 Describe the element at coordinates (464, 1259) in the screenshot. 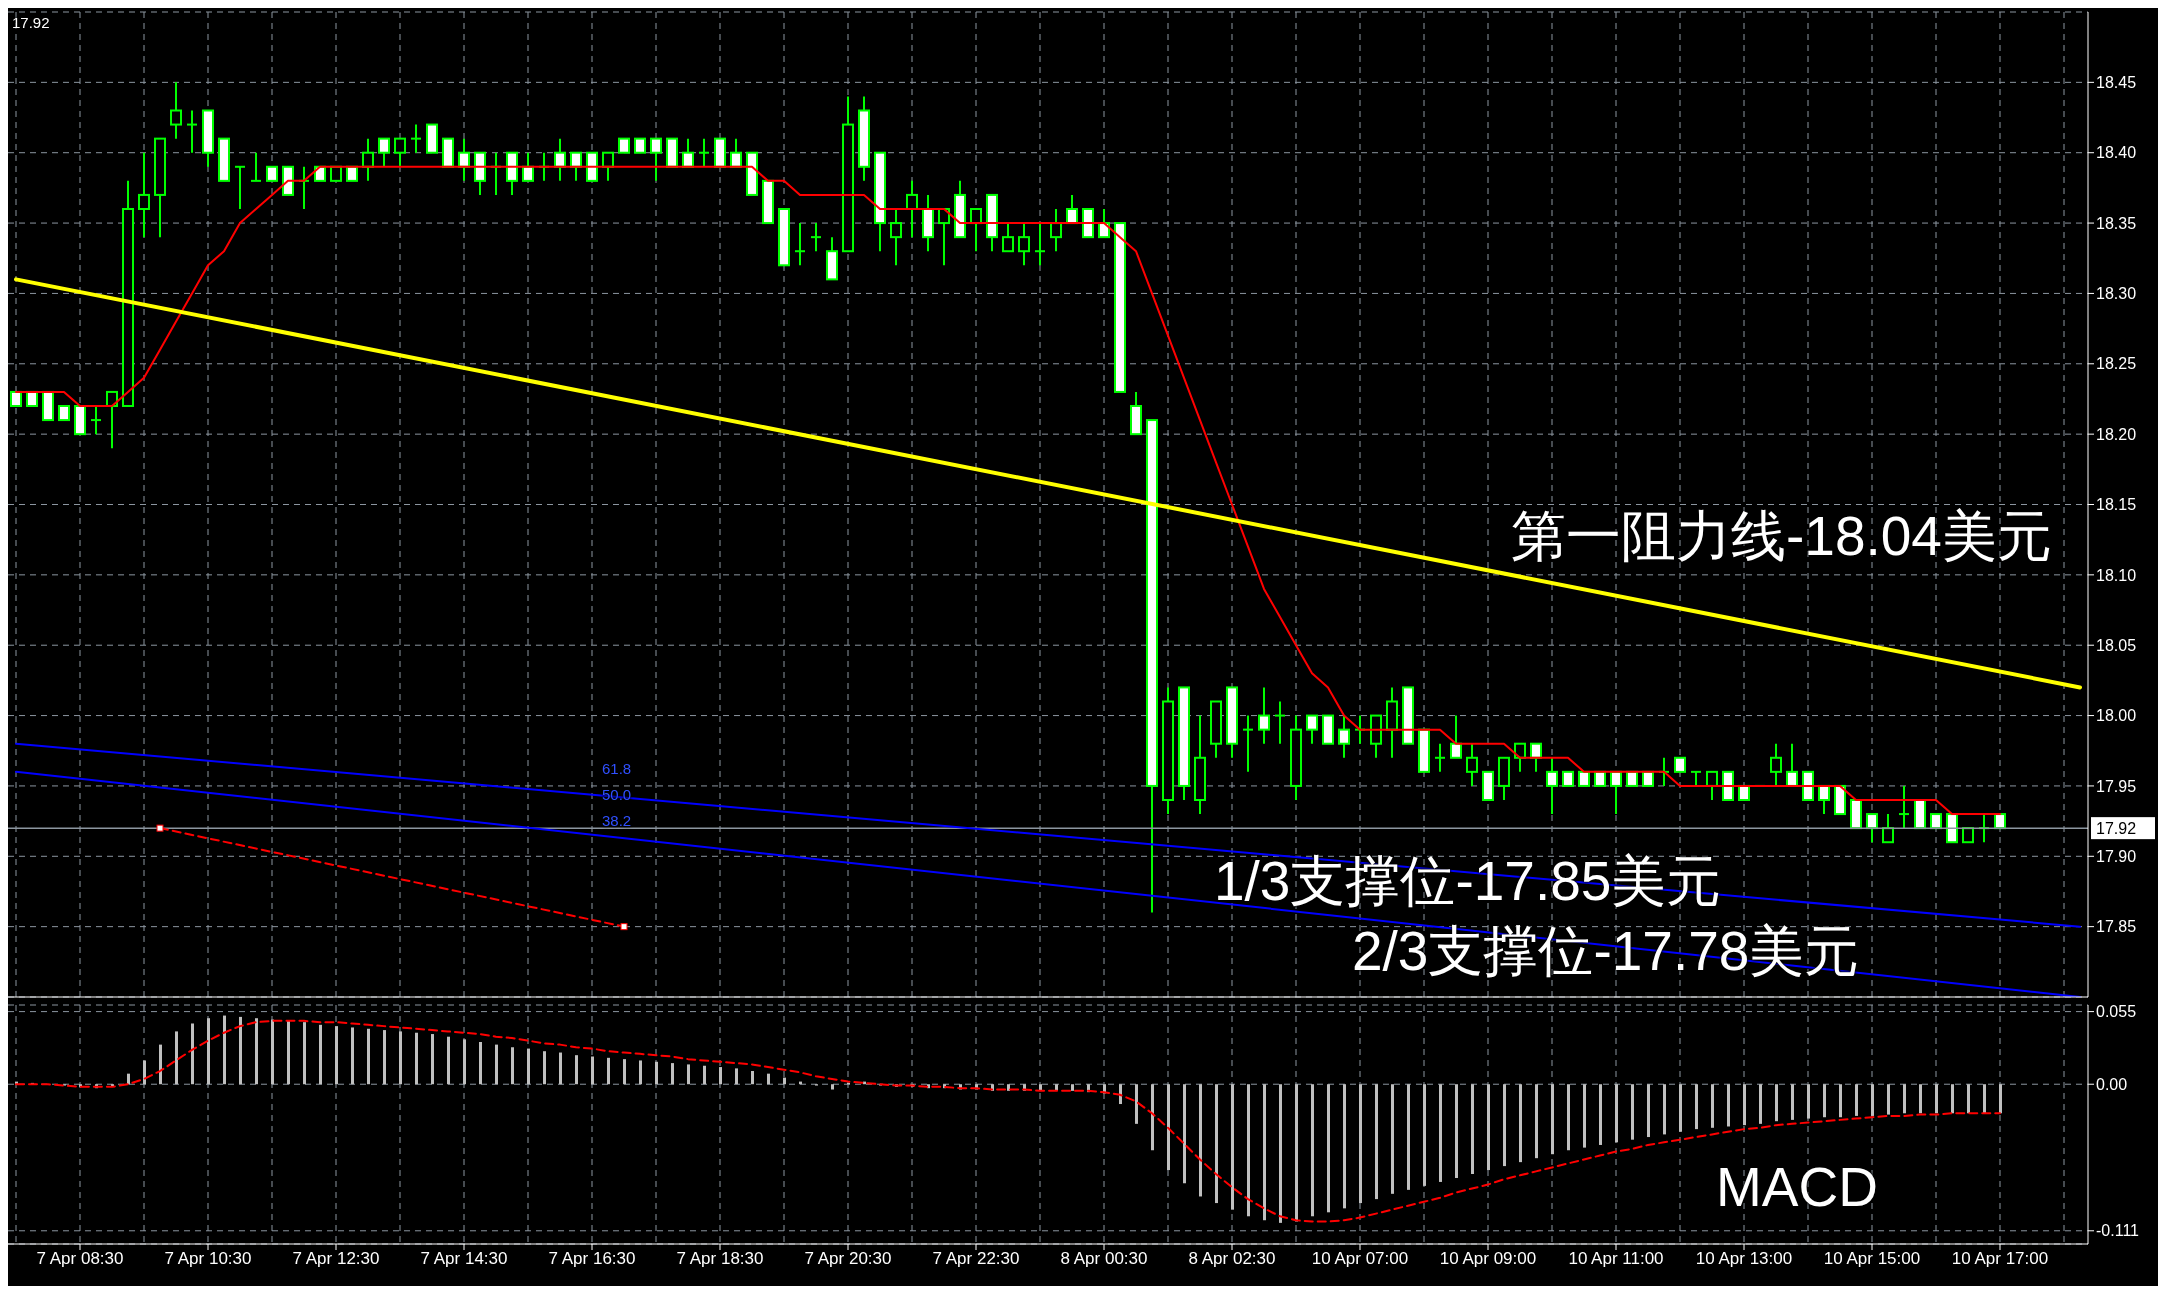

I see `x-tick-label: 7 Apr 14:30` at that location.